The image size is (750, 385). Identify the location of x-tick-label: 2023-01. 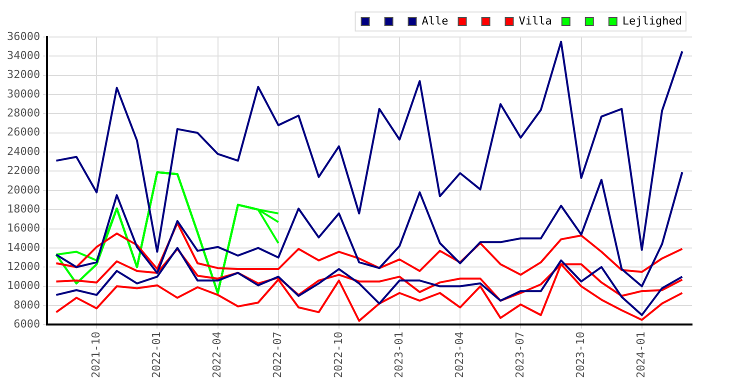
(399, 355).